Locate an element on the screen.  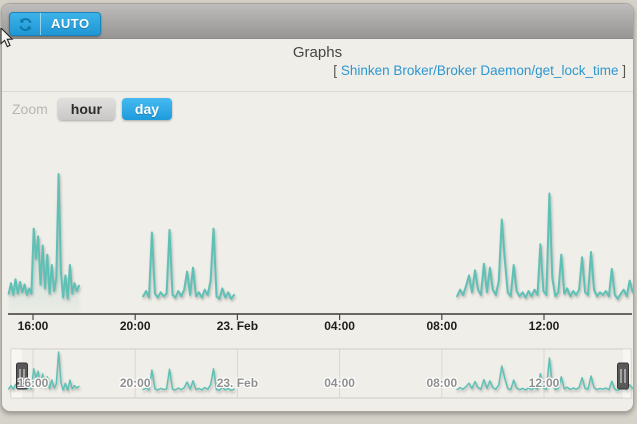
navigator-frame is located at coordinates (321, 373).